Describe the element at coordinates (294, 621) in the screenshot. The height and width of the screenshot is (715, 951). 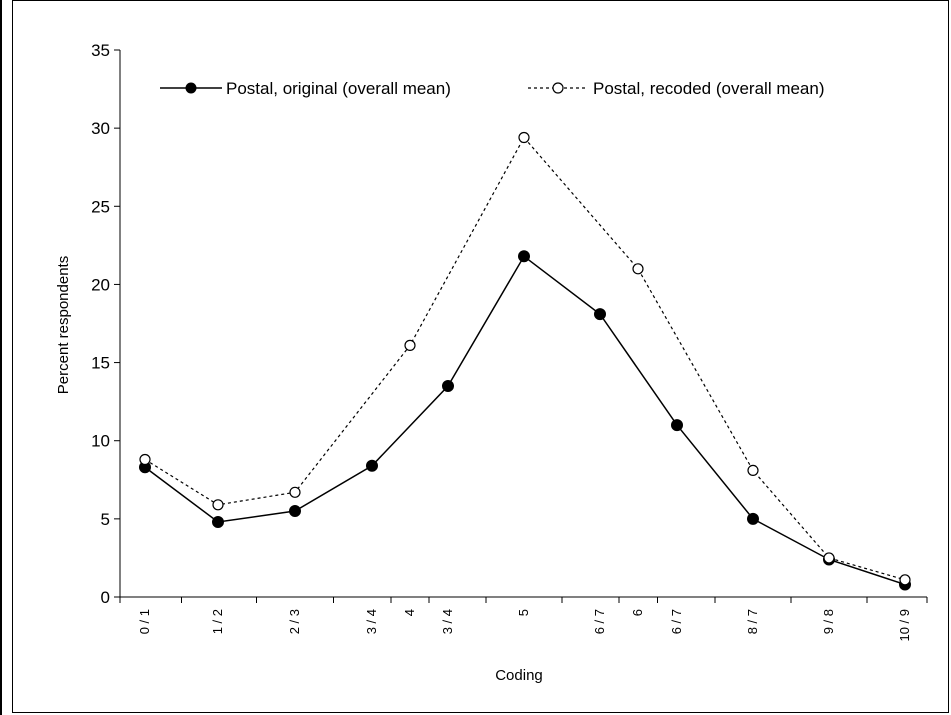
I see `x-tick-label: 2 / 3` at that location.